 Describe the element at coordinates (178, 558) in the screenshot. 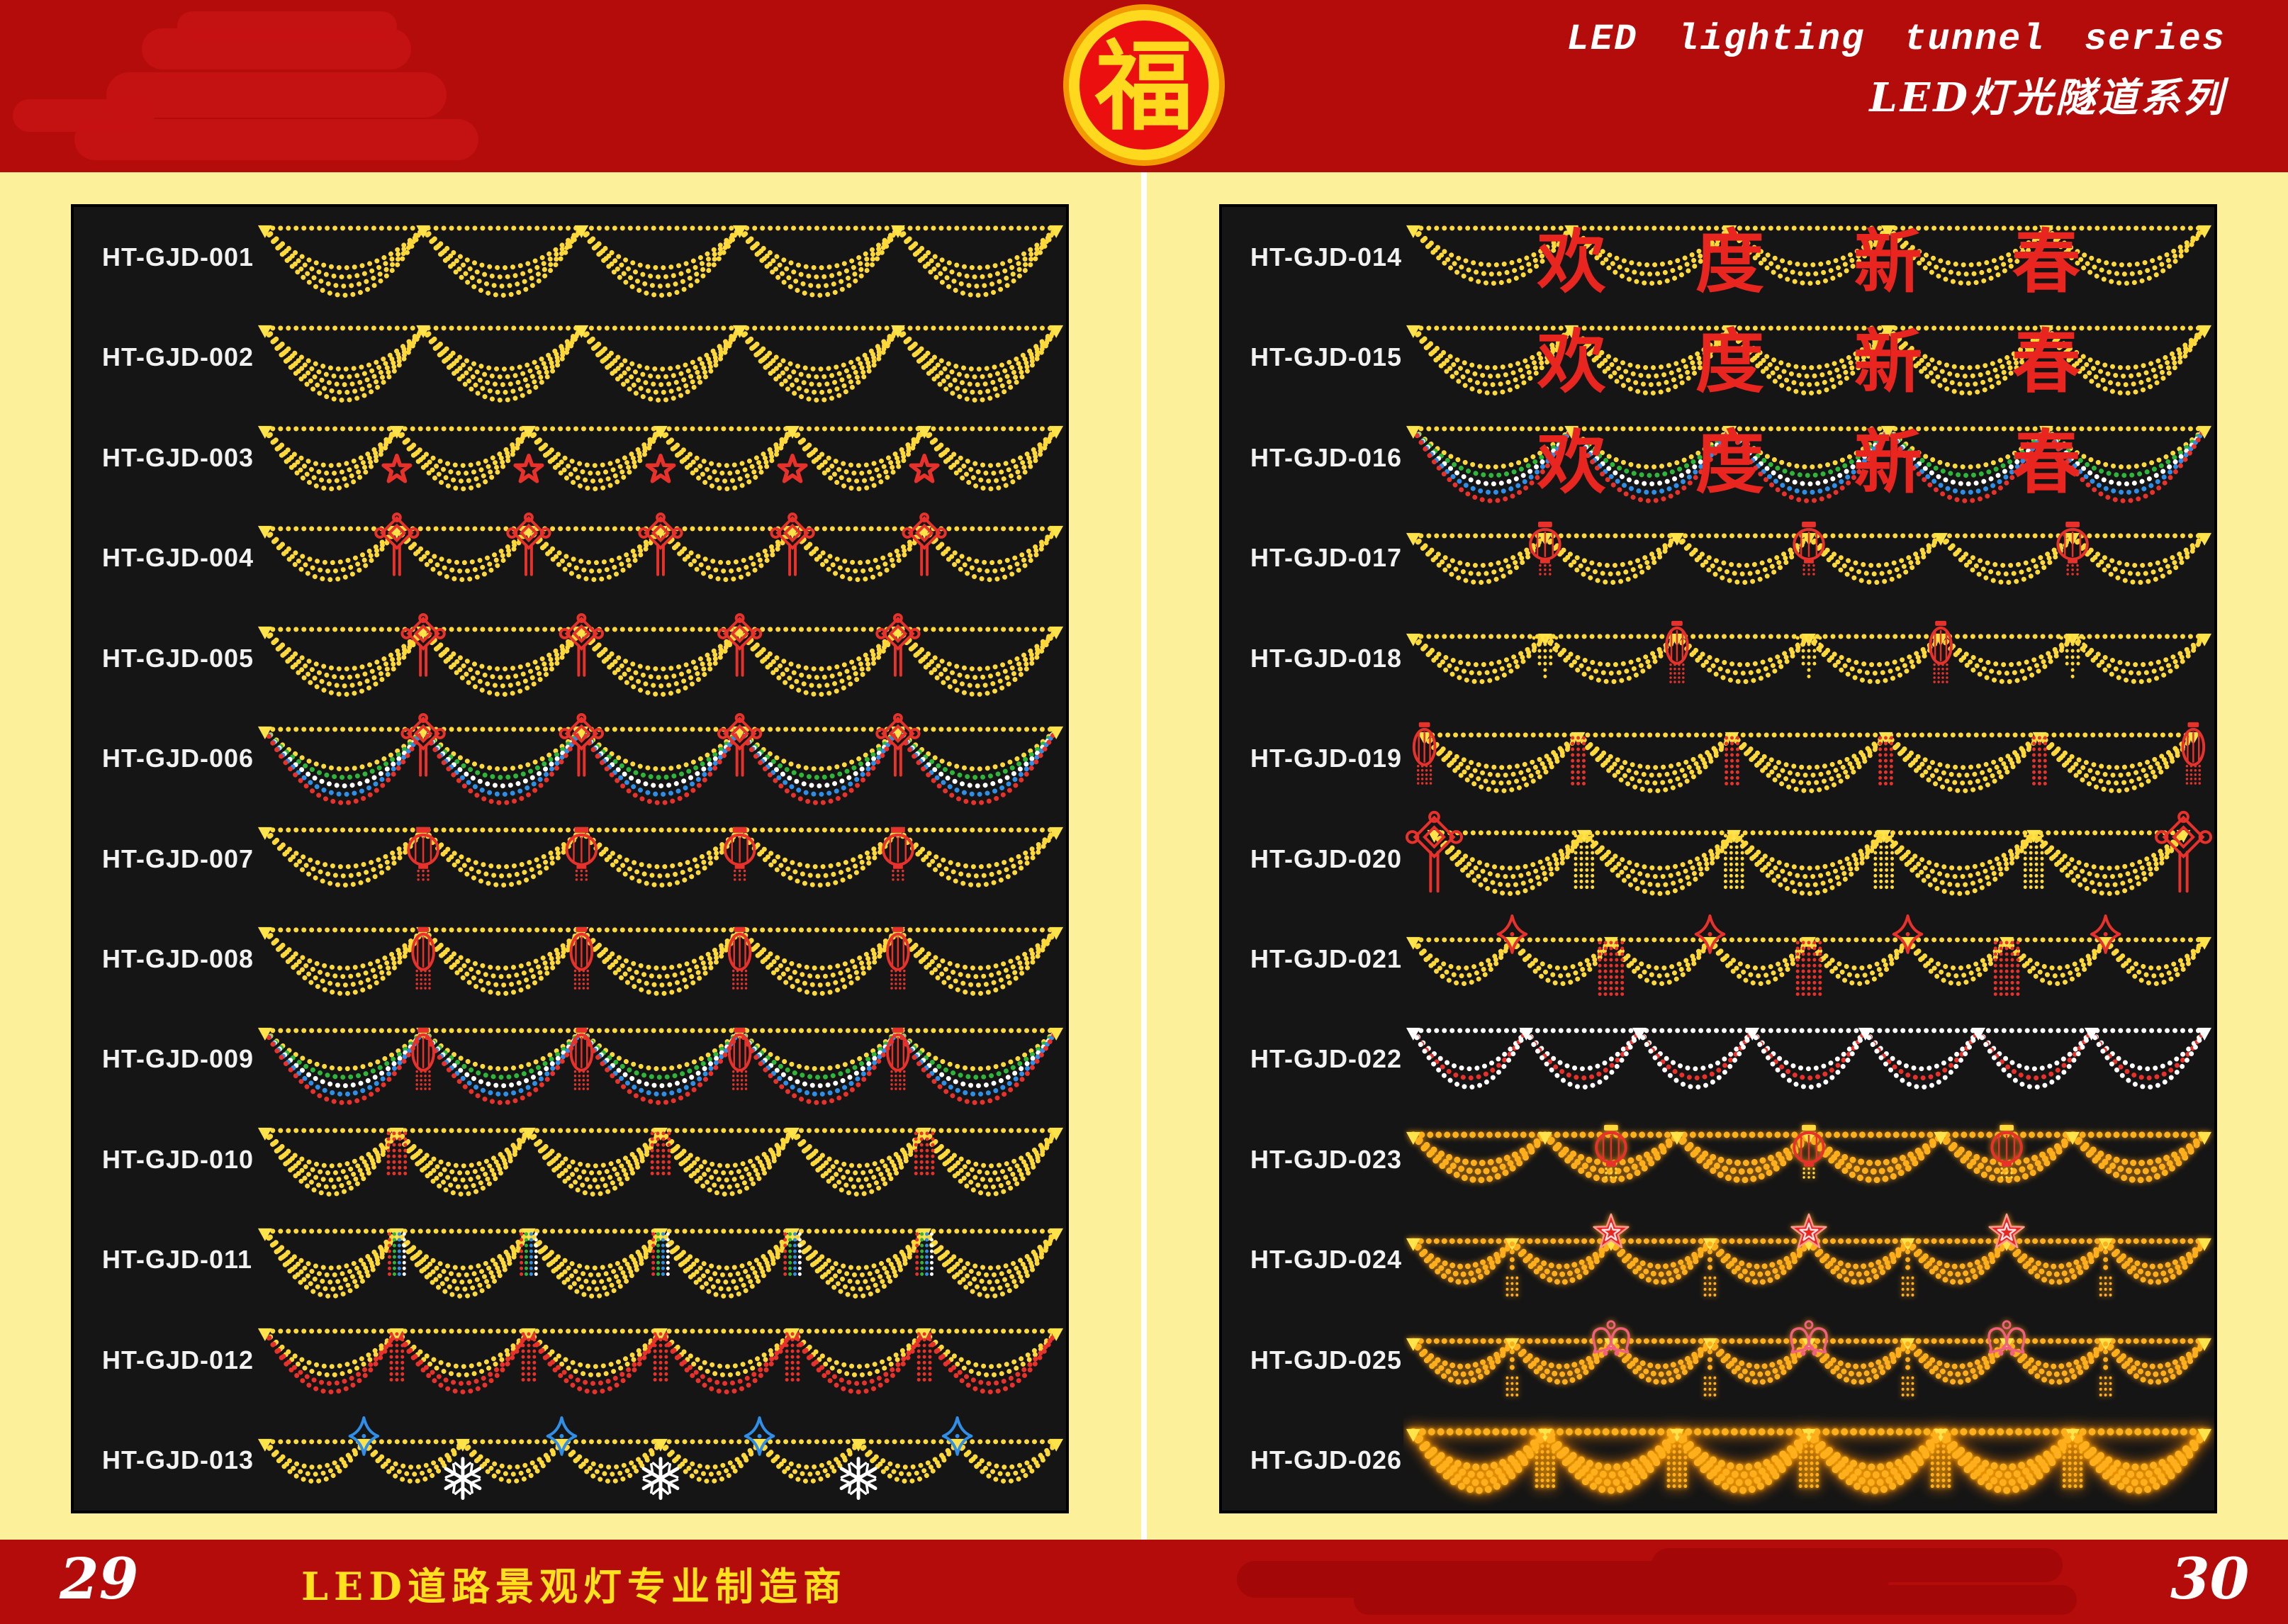

I see `product-code: HT-GJD-004` at that location.